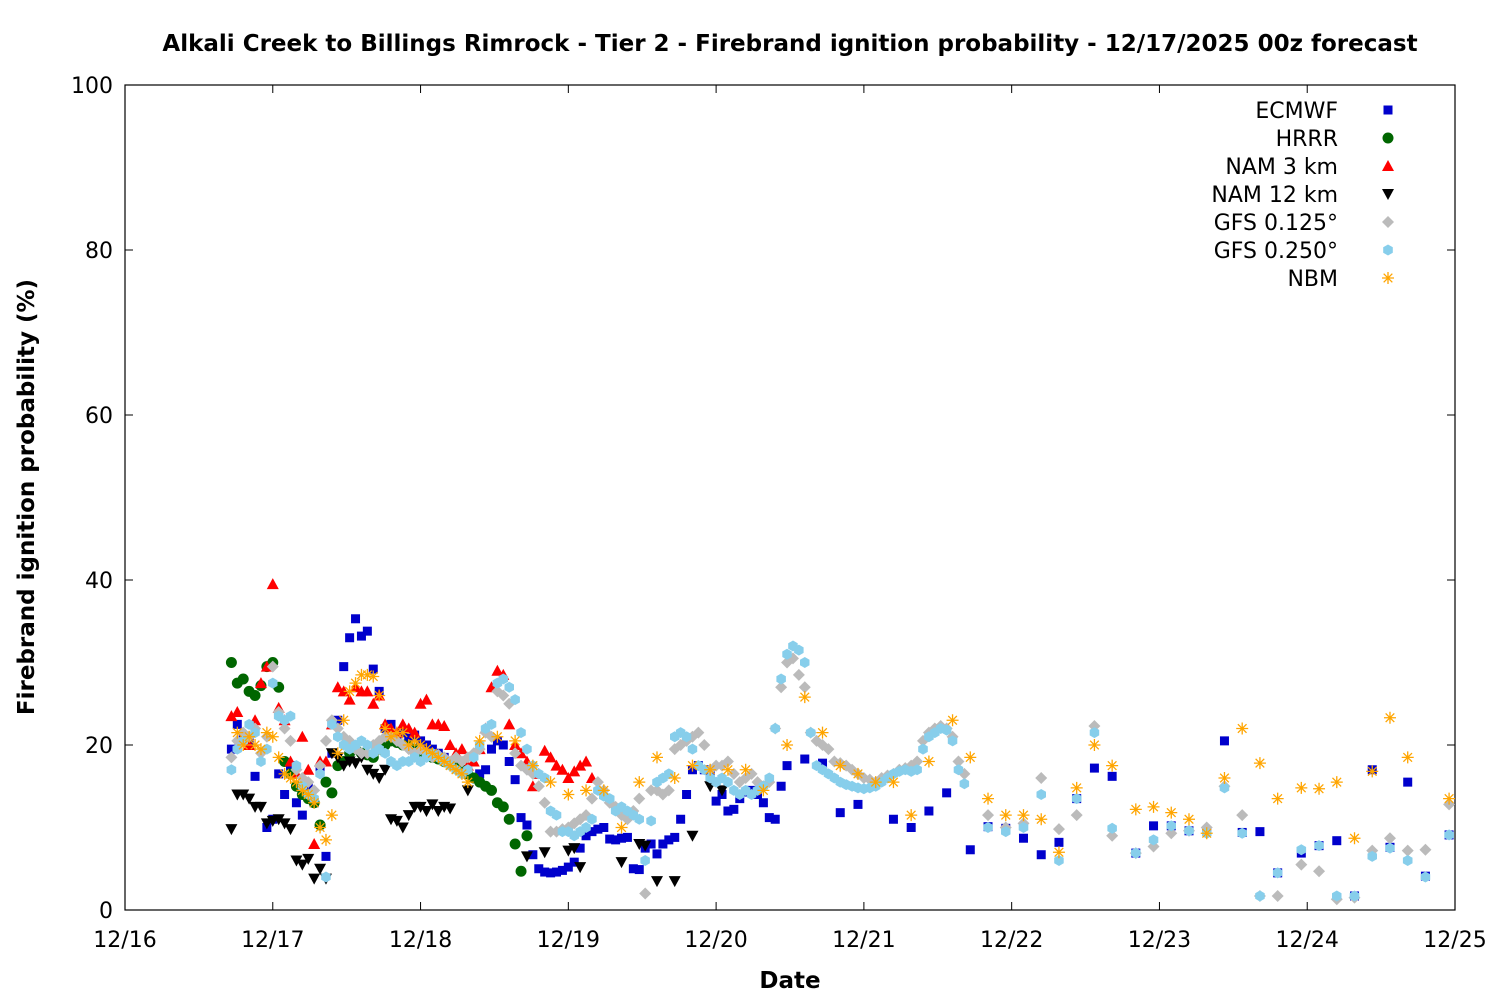 The width and height of the screenshot is (1500, 1000). Describe the element at coordinates (863, 940) in the screenshot. I see `x-tick-label: 12/21` at that location.